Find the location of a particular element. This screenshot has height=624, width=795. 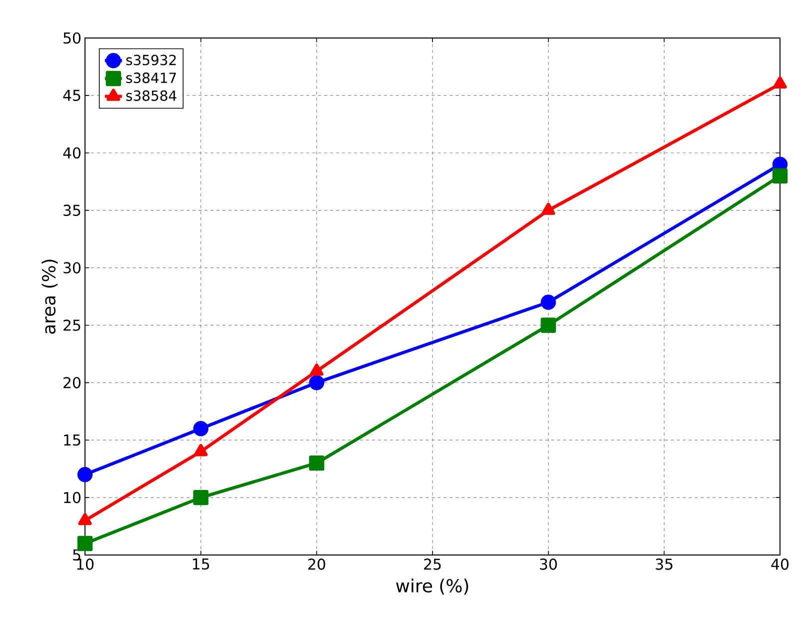

y-tick-label: 40 is located at coordinates (71, 153).